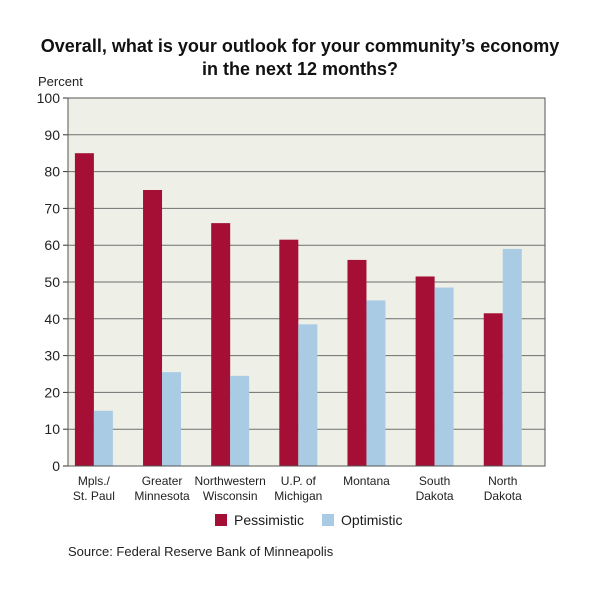 The image size is (600, 596). Describe the element at coordinates (434, 481) in the screenshot. I see `category-label-5-0: South` at that location.